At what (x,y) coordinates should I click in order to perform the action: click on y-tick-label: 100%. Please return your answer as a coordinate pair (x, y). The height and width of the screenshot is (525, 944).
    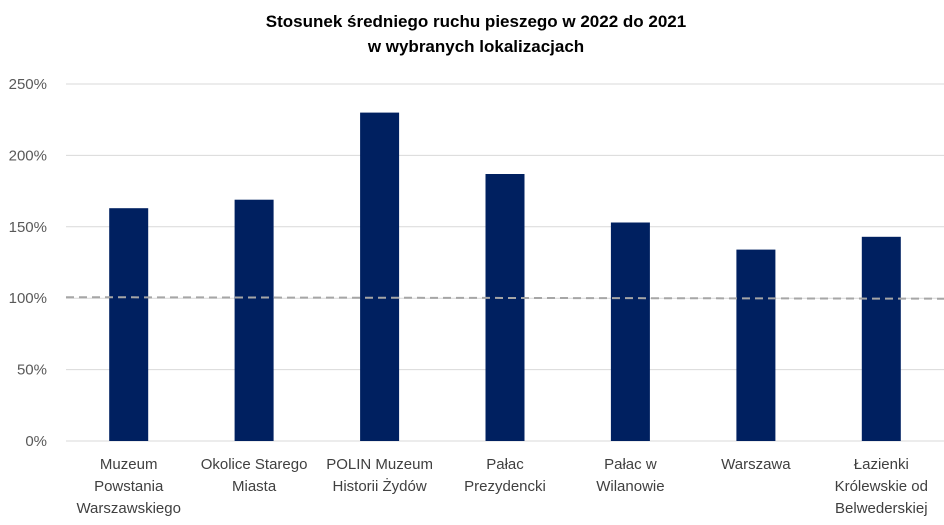
    Looking at the image, I should click on (28, 298).